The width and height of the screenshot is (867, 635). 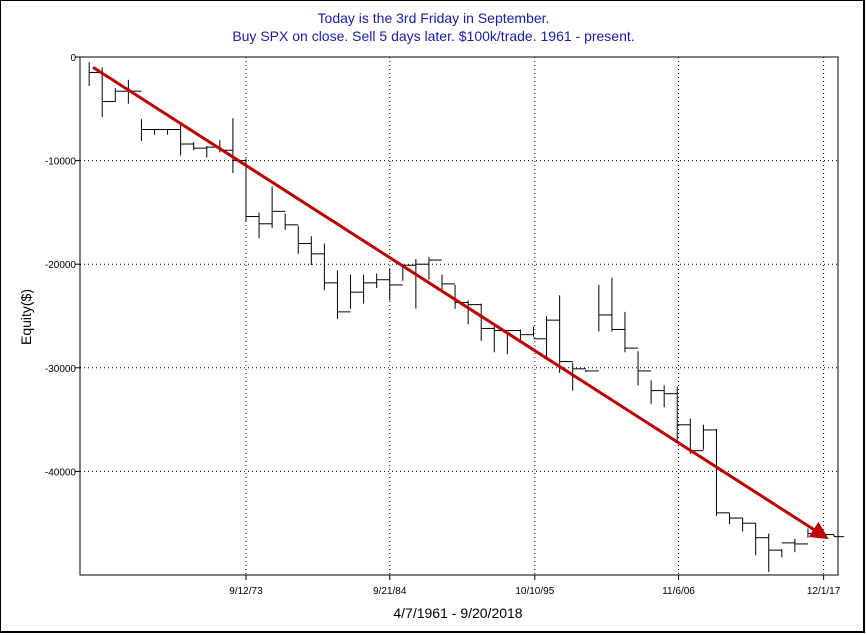 I want to click on x-tick-label: 11/6/06, so click(x=678, y=591).